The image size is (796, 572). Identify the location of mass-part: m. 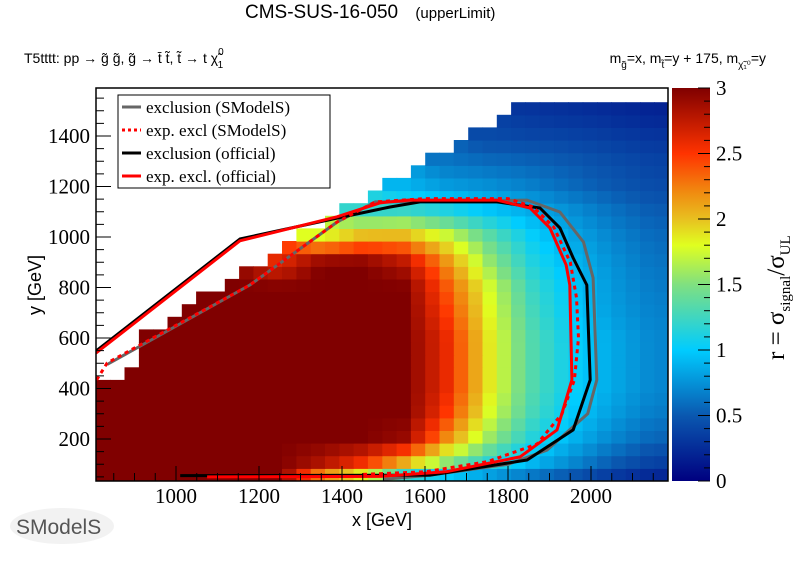
(615, 58).